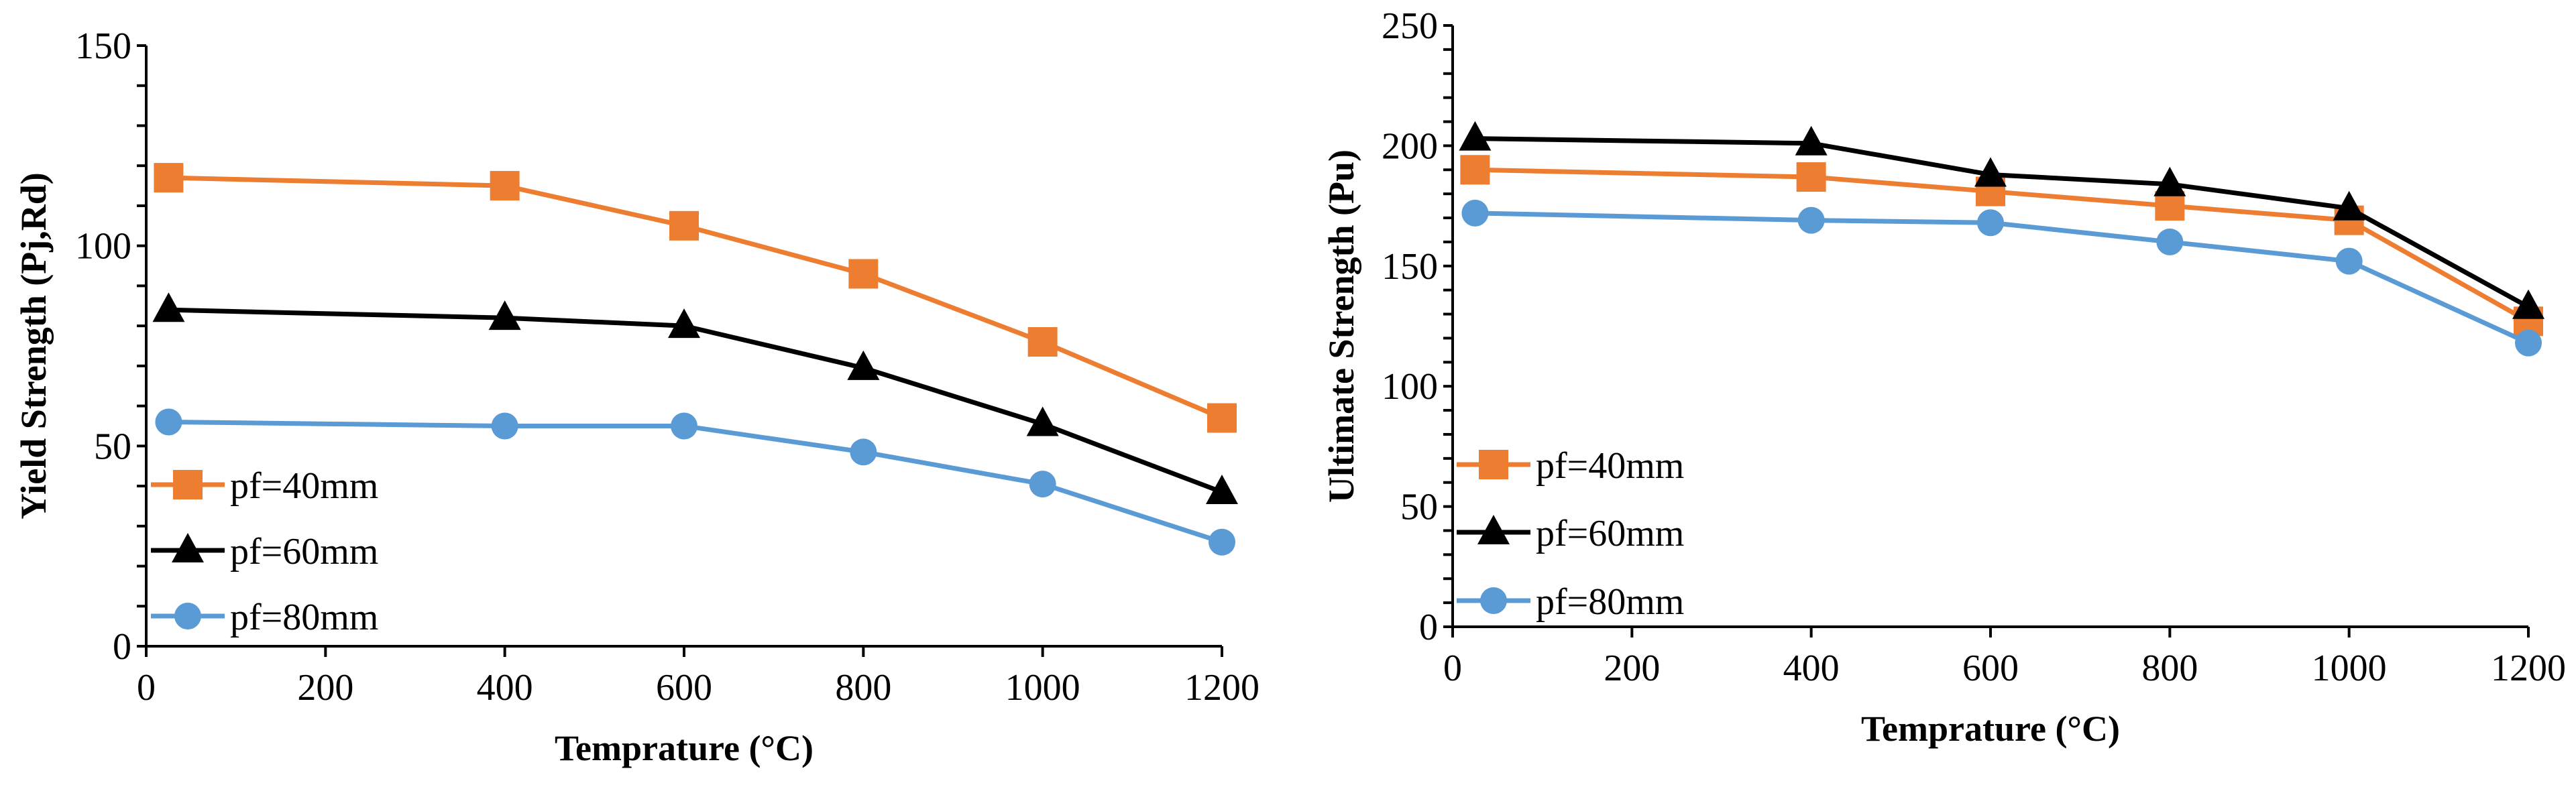  I want to click on y-tick-label: 250, so click(1410, 26).